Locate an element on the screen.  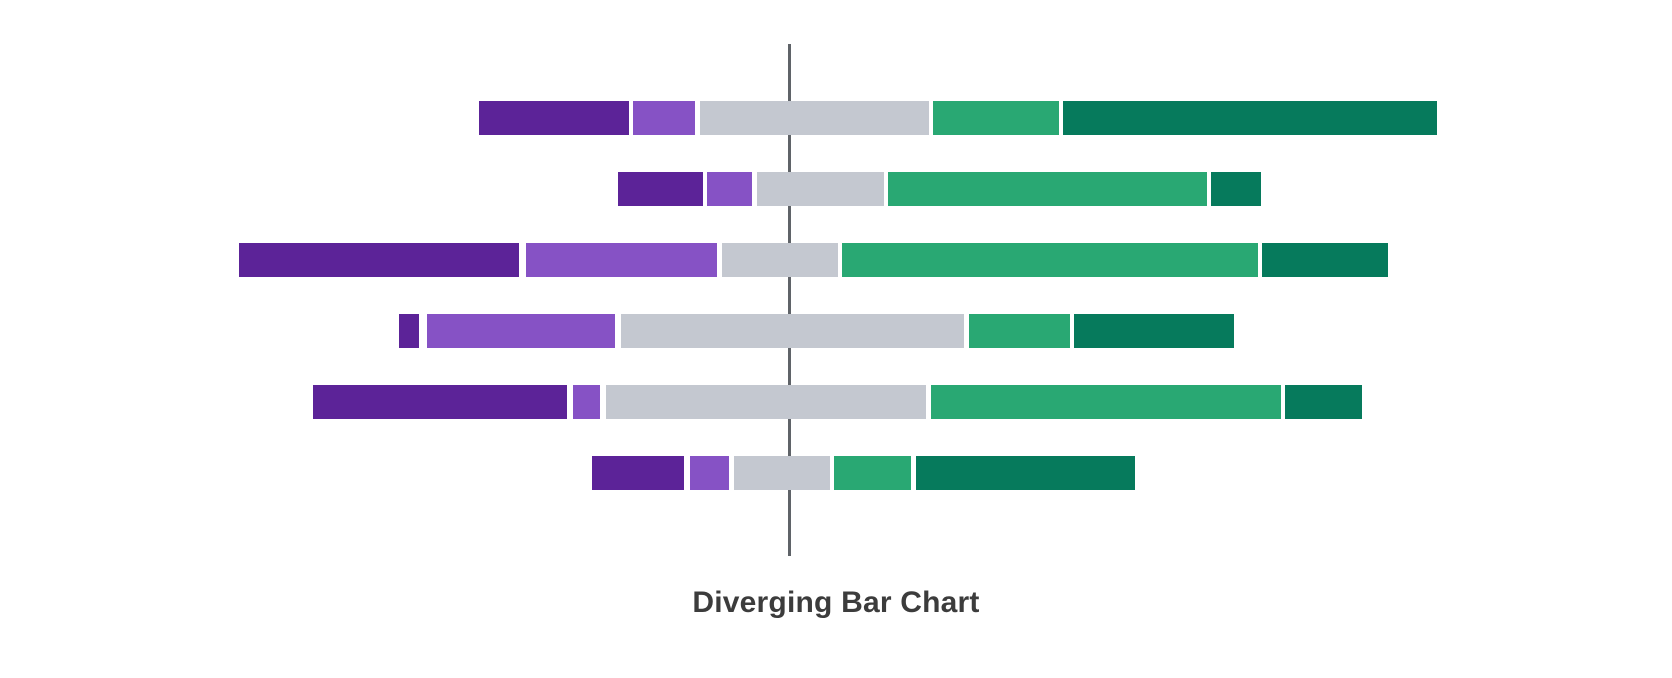
chart-title: Diverging Bar Chart is located at coordinates (836, 602).